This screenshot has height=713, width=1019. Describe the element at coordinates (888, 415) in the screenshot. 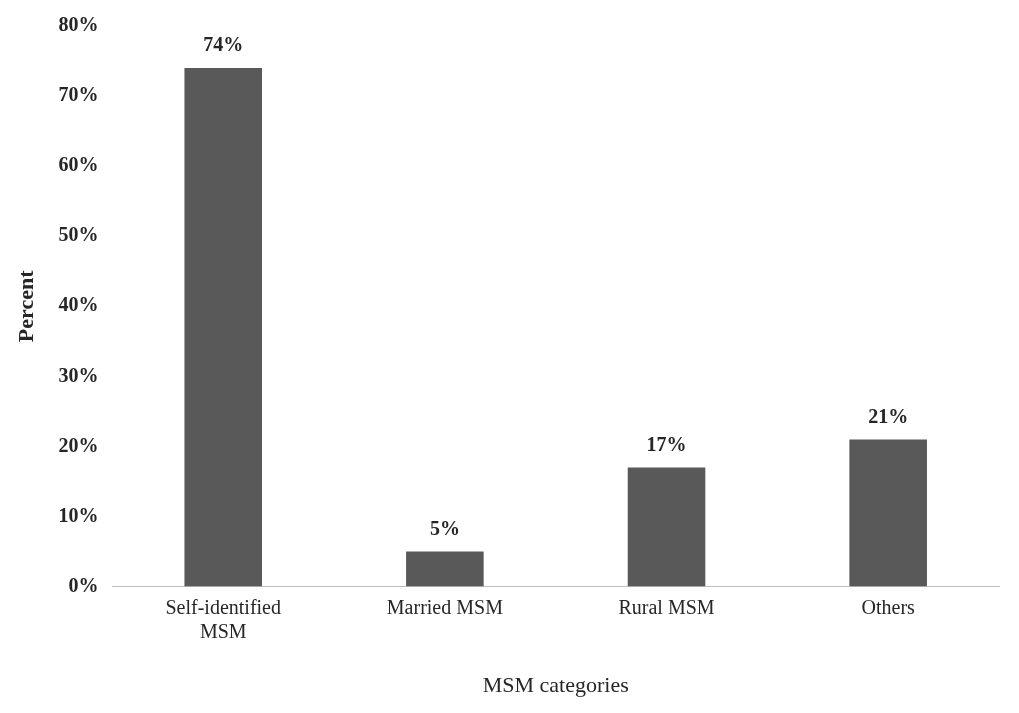

I see `data-label: 21%` at that location.